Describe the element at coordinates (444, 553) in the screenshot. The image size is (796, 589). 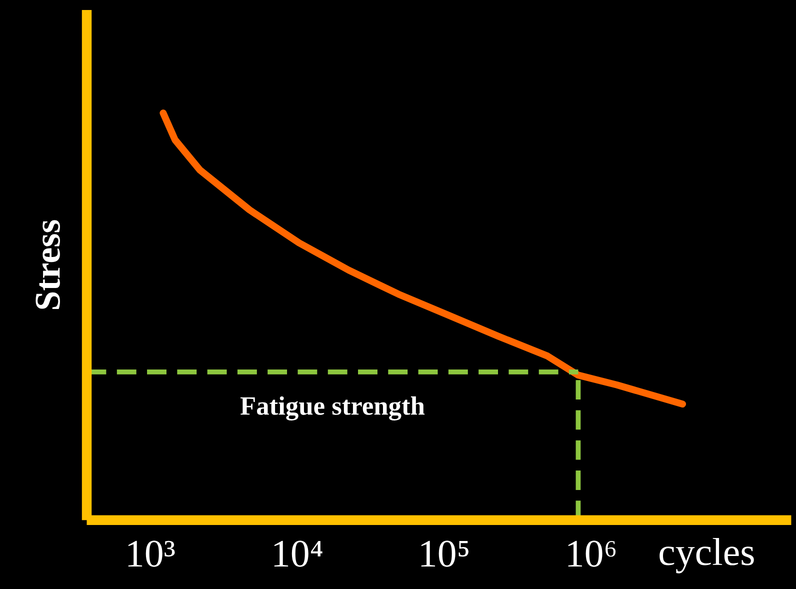
I see `x-tick-label: 10⁵` at that location.